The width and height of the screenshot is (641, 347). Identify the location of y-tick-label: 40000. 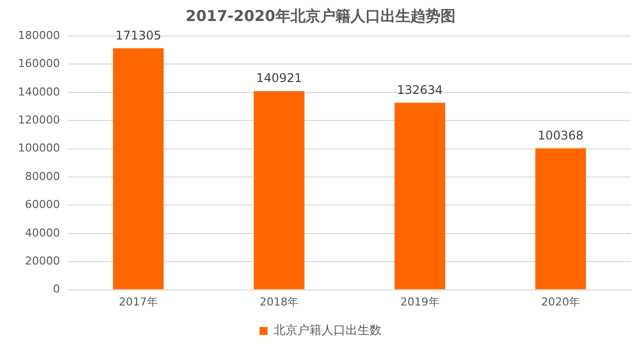
(42, 233).